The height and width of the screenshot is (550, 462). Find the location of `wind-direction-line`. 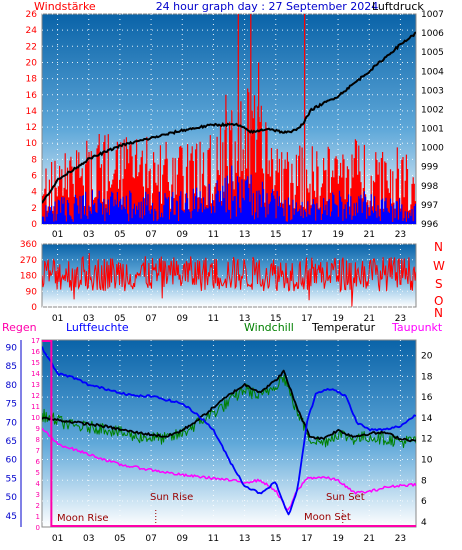

wind-direction-line is located at coordinates (229, 279).